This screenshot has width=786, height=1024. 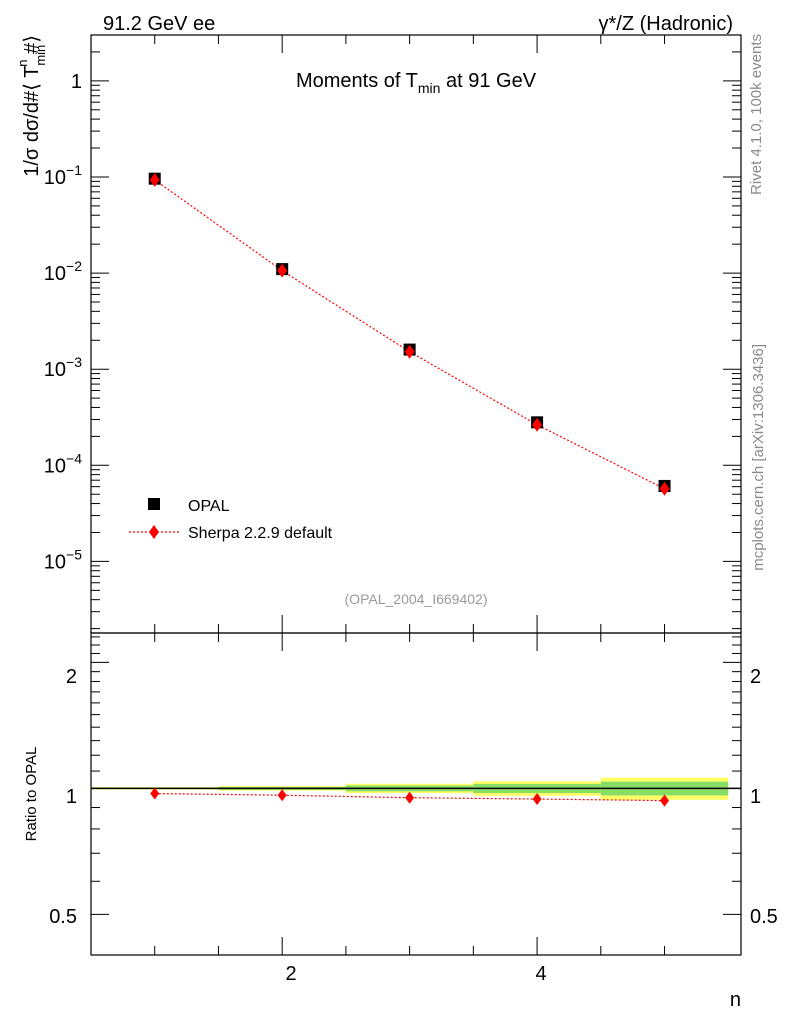 I want to click on mcplots-label: mcplots.cern.ch [arXiv:1306.3436], so click(x=758, y=457).